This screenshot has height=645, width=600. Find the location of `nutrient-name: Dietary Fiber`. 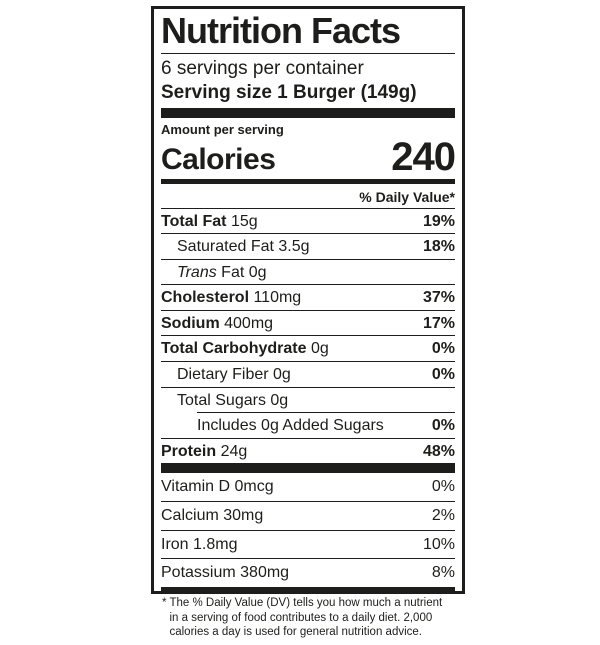

nutrient-name: Dietary Fiber is located at coordinates (223, 375).